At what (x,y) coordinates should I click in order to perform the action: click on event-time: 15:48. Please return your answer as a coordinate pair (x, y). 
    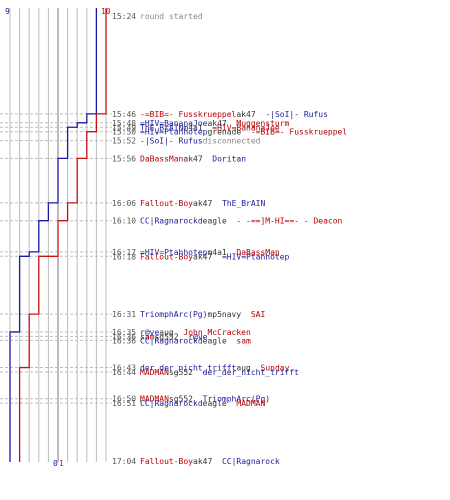
    Looking at the image, I should click on (124, 123).